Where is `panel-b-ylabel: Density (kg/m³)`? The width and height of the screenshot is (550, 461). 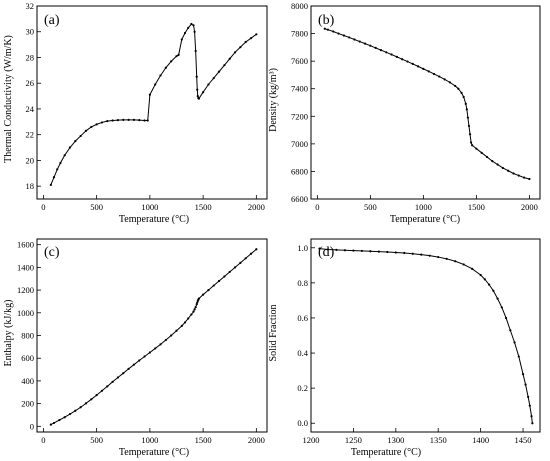 panel-b-ylabel: Density (kg/m³) is located at coordinates (273, 100).